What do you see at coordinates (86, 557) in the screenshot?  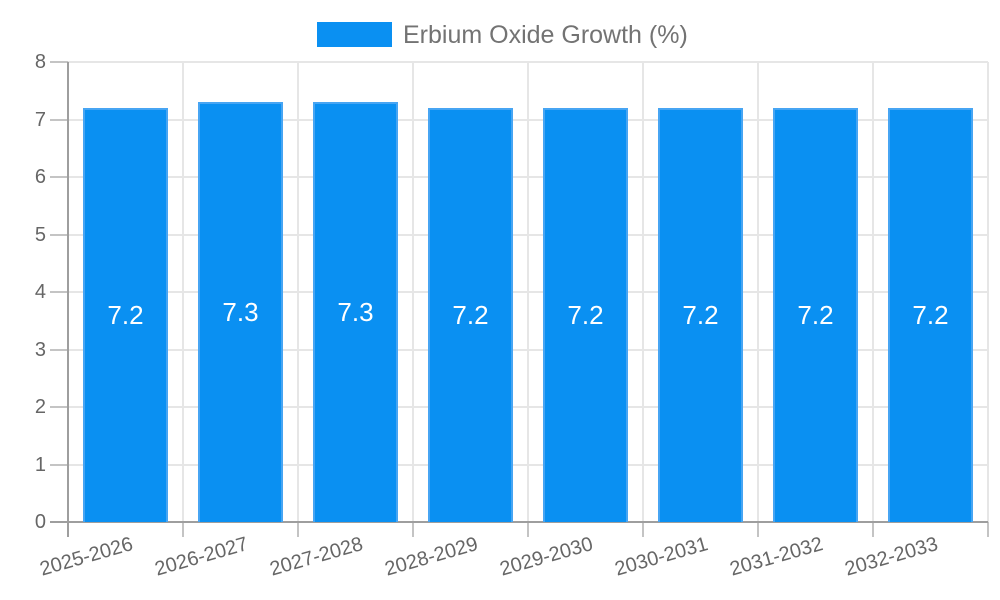 I see `x-tick-label: 2025-2026` at bounding box center [86, 557].